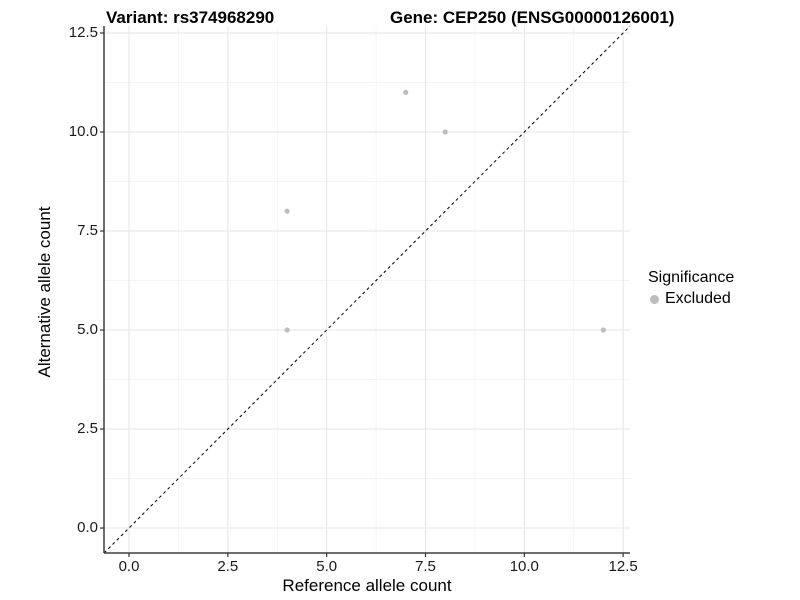  I want to click on x-tick-label: 0.0, so click(129, 566).